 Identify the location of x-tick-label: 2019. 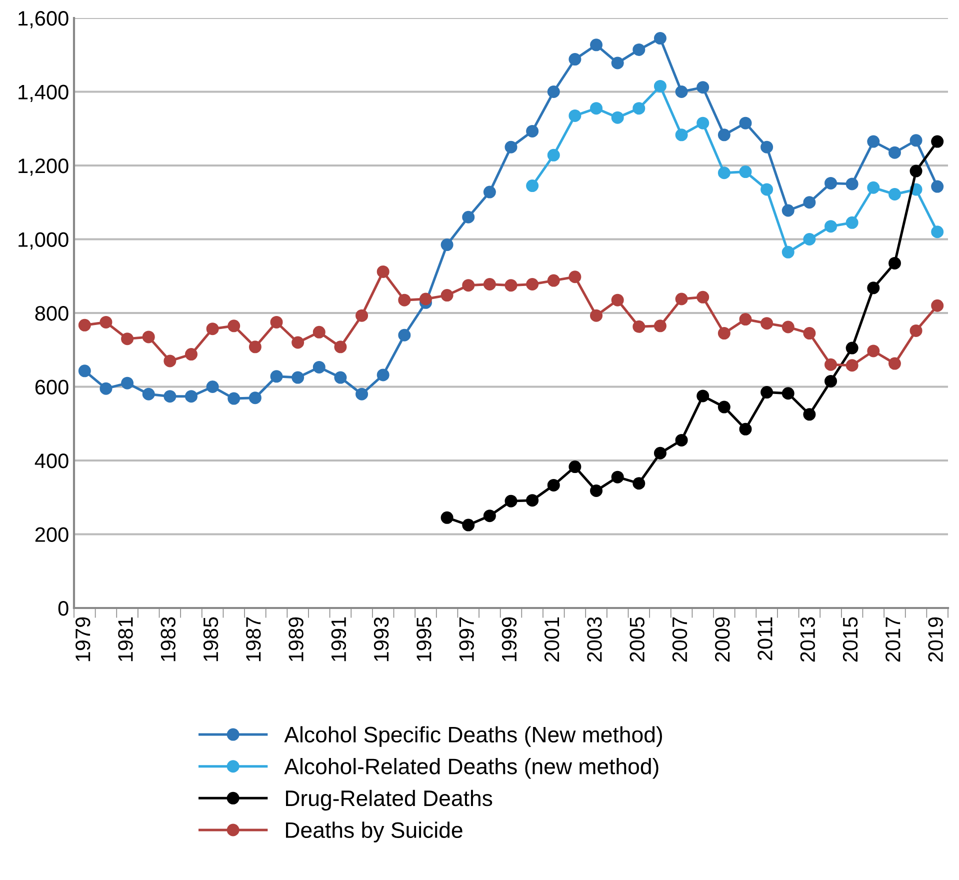
(935, 639).